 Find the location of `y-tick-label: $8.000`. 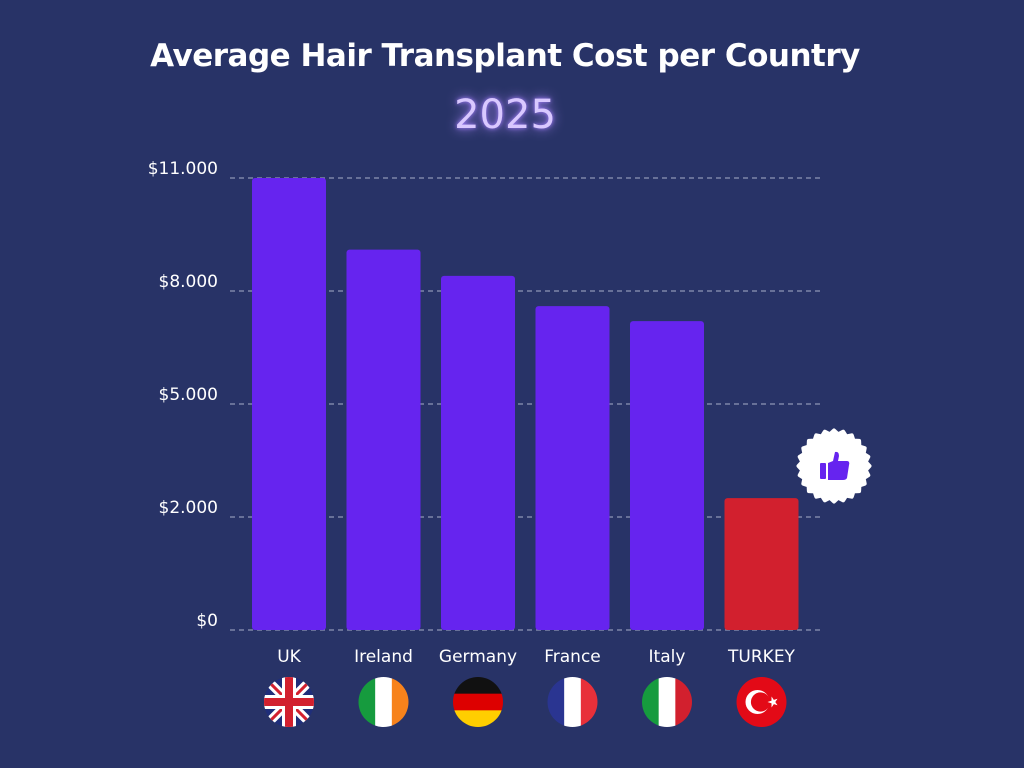

y-tick-label: $8.000 is located at coordinates (188, 282).